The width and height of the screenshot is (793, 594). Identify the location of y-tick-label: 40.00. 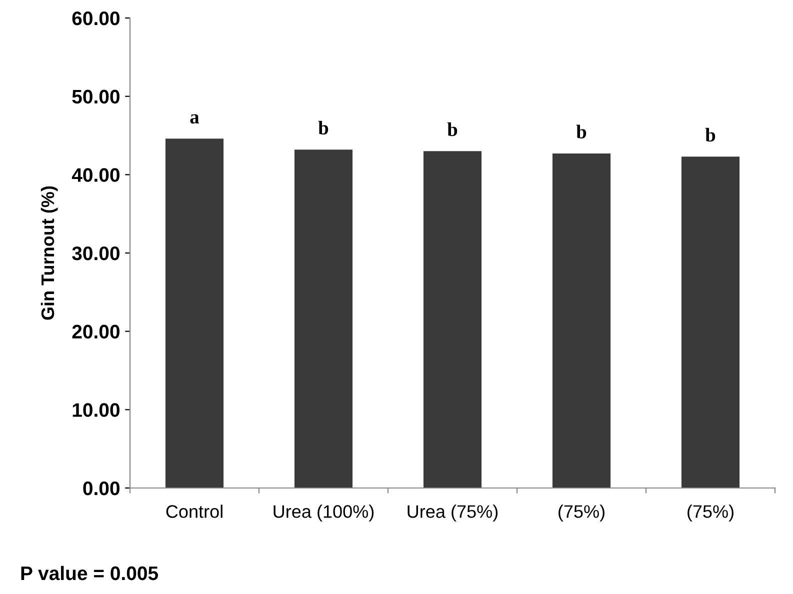
(96, 175).